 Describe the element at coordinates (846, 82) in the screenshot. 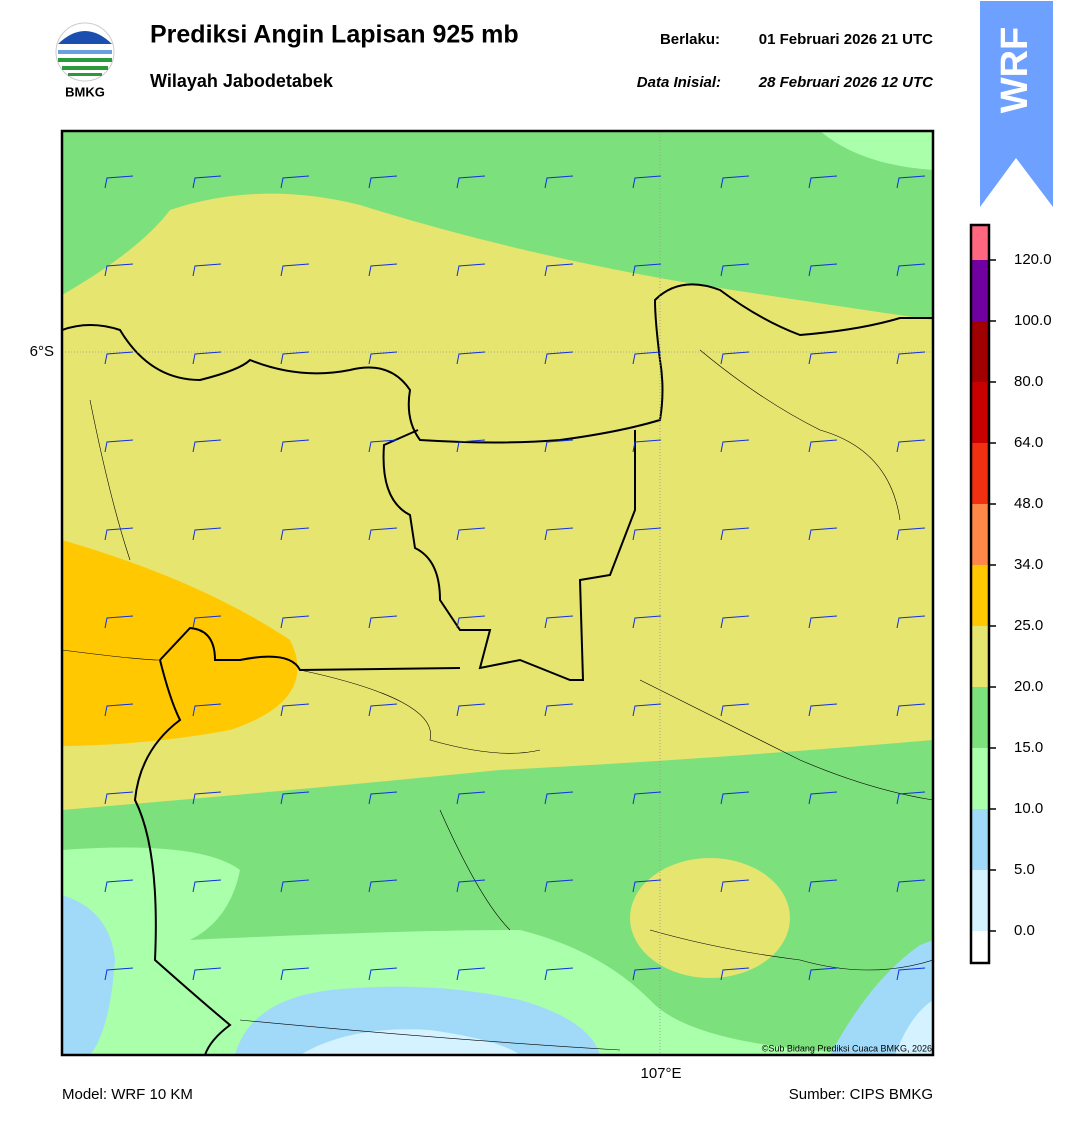

I see `init-value: 28 Februari 2026 12 UTC` at that location.